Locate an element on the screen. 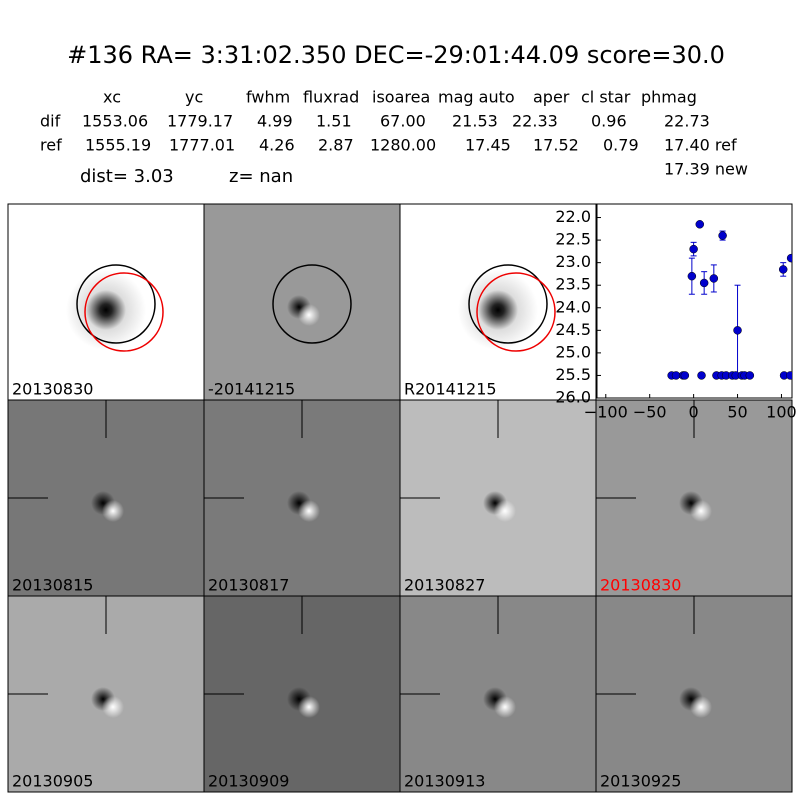 The width and height of the screenshot is (800, 800). extra-value: 17.39 new is located at coordinates (706, 169).